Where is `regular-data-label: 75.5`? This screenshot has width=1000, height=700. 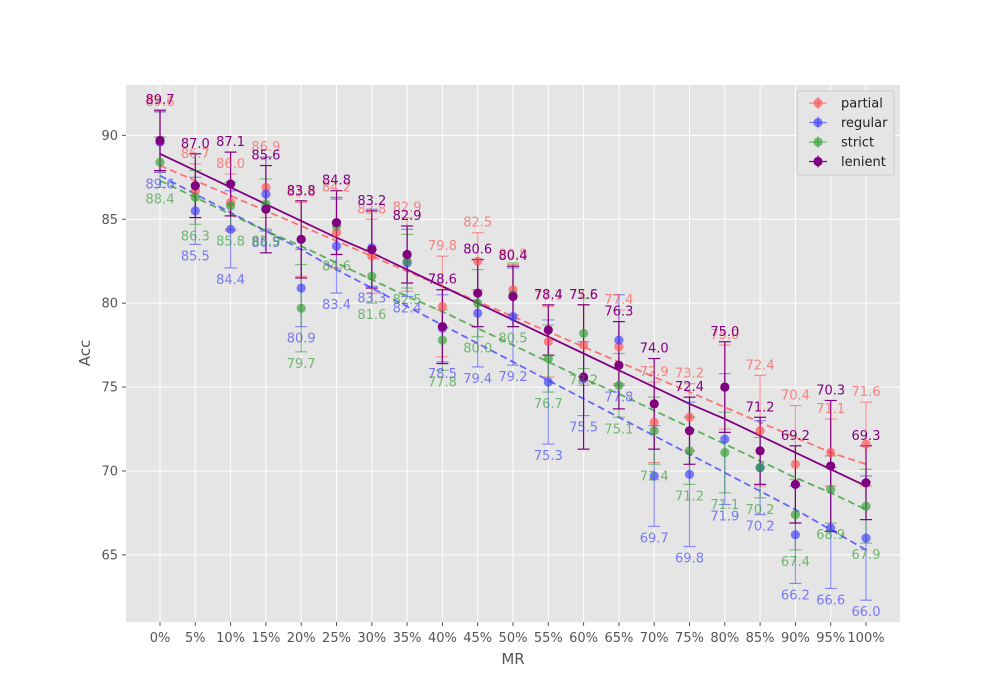 regular-data-label: 75.5 is located at coordinates (583, 428).